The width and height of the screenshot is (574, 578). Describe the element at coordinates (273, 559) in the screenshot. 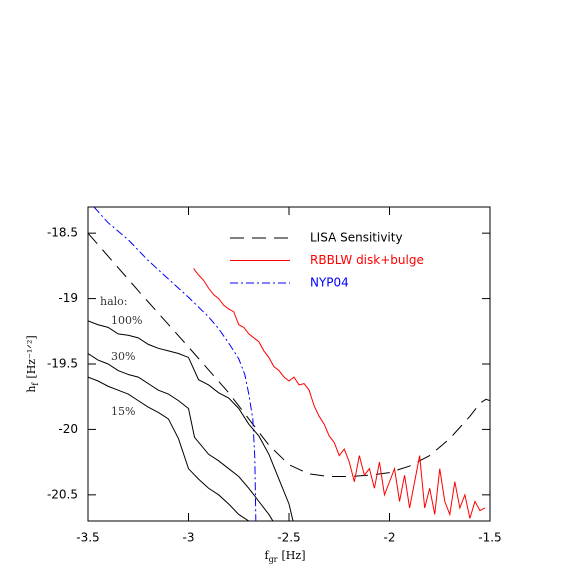

I see `x-label-sub: gr` at that location.